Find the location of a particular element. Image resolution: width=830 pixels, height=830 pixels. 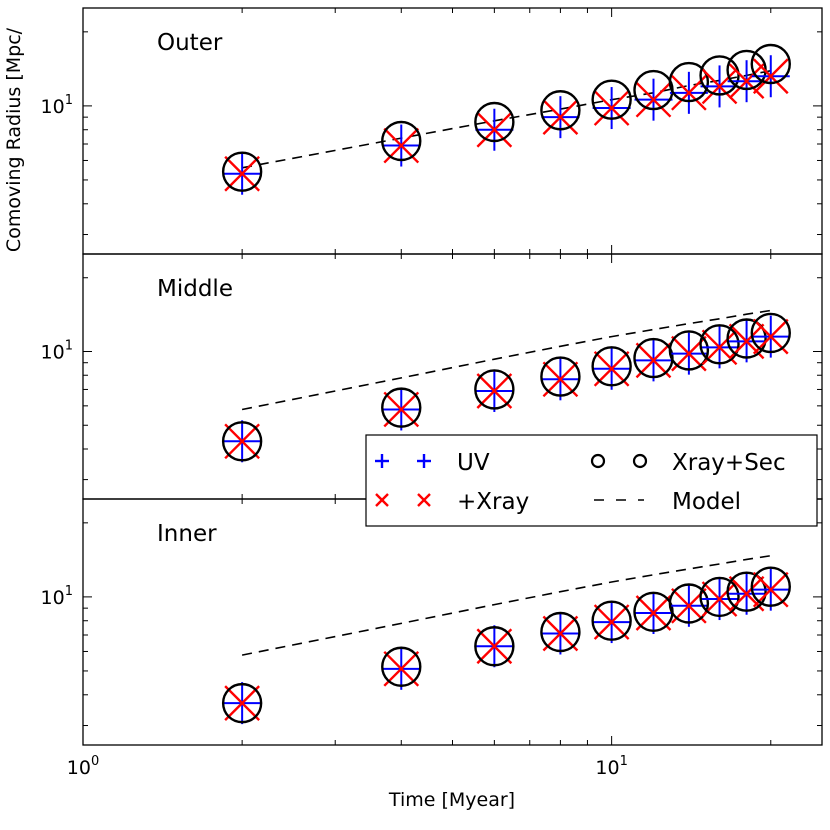

legend-box is located at coordinates (591, 480).